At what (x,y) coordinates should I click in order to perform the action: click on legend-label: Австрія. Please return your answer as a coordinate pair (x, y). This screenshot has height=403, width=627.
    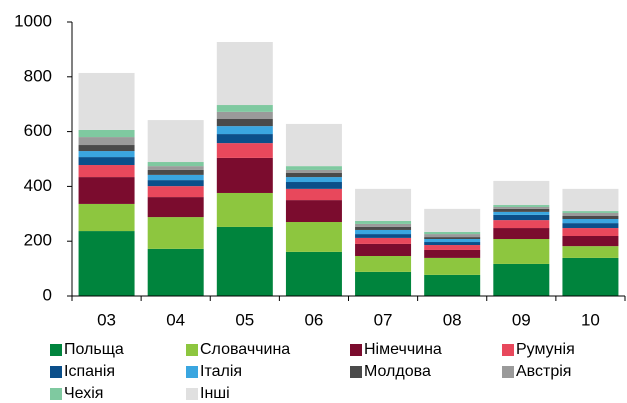
    Looking at the image, I should click on (543, 371).